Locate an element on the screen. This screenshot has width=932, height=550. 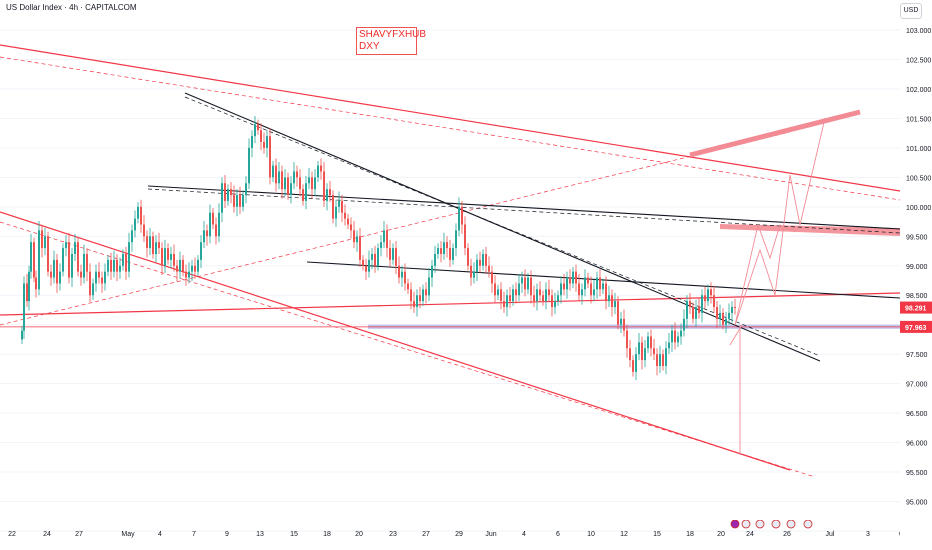
price-tick-label: 102.500 is located at coordinates (918, 60).